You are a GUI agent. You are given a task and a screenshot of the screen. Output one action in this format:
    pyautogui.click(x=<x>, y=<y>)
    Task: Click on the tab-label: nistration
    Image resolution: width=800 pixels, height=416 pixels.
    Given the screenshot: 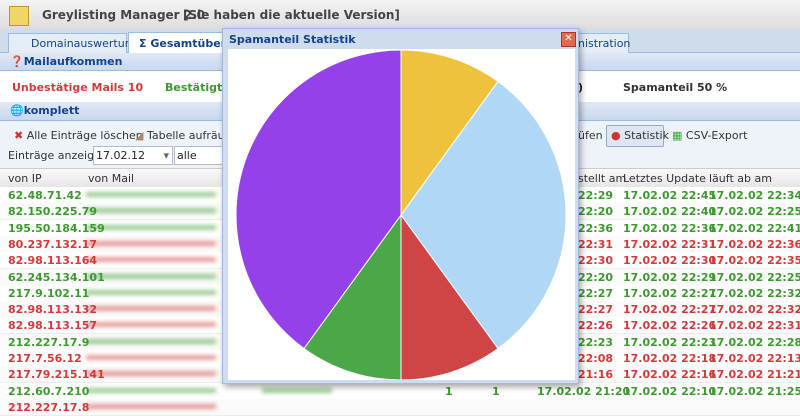 What is the action you would take?
    pyautogui.click(x=604, y=43)
    